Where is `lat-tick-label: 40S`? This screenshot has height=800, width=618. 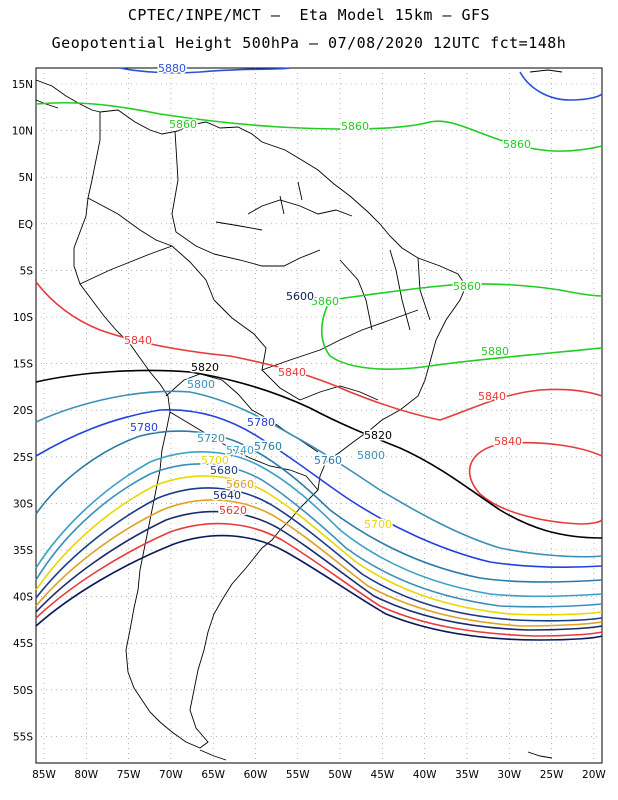
lat-tick-label: 40S is located at coordinates (23, 598).